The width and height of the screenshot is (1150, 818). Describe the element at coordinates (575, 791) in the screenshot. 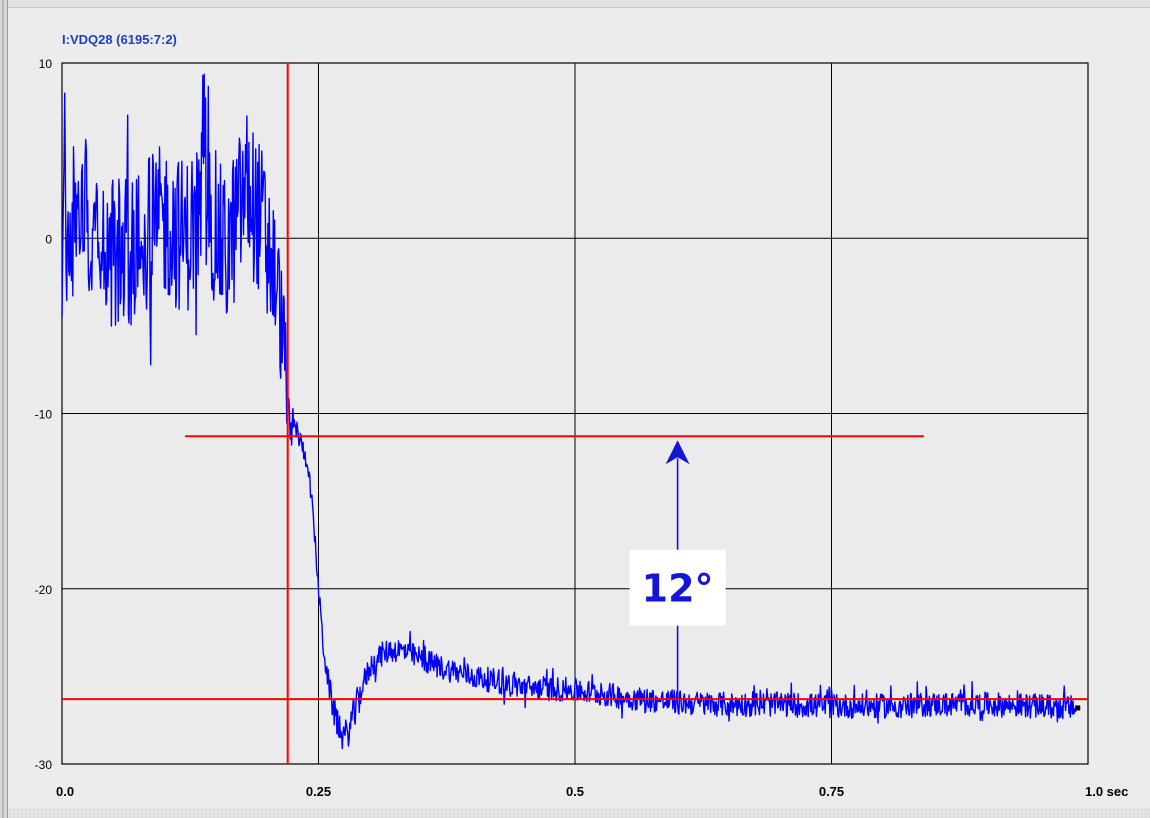

I see `x-tick-label: 0.5` at that location.